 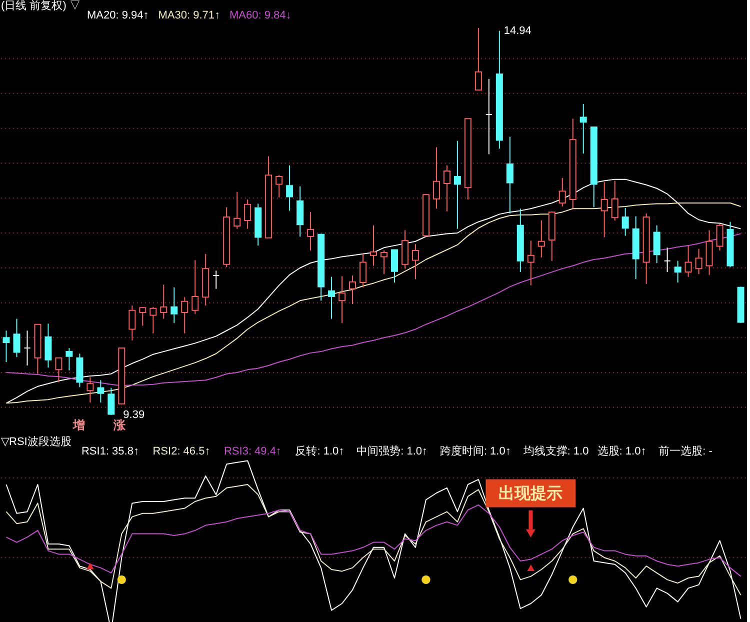 What do you see at coordinates (621, 451) in the screenshot?
I see `text: 选股: 1.0↑` at bounding box center [621, 451].